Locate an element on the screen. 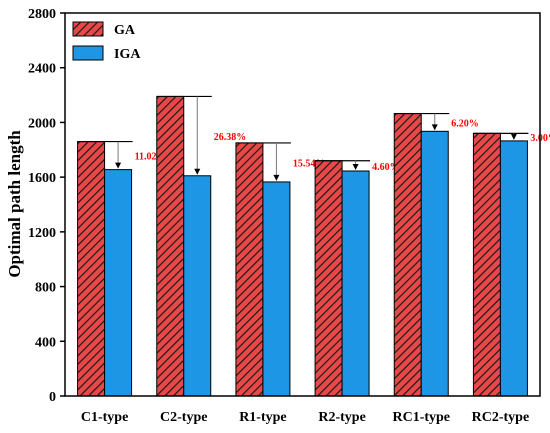 The height and width of the screenshot is (433, 550). y-tick-label: 2800 is located at coordinates (42, 14).